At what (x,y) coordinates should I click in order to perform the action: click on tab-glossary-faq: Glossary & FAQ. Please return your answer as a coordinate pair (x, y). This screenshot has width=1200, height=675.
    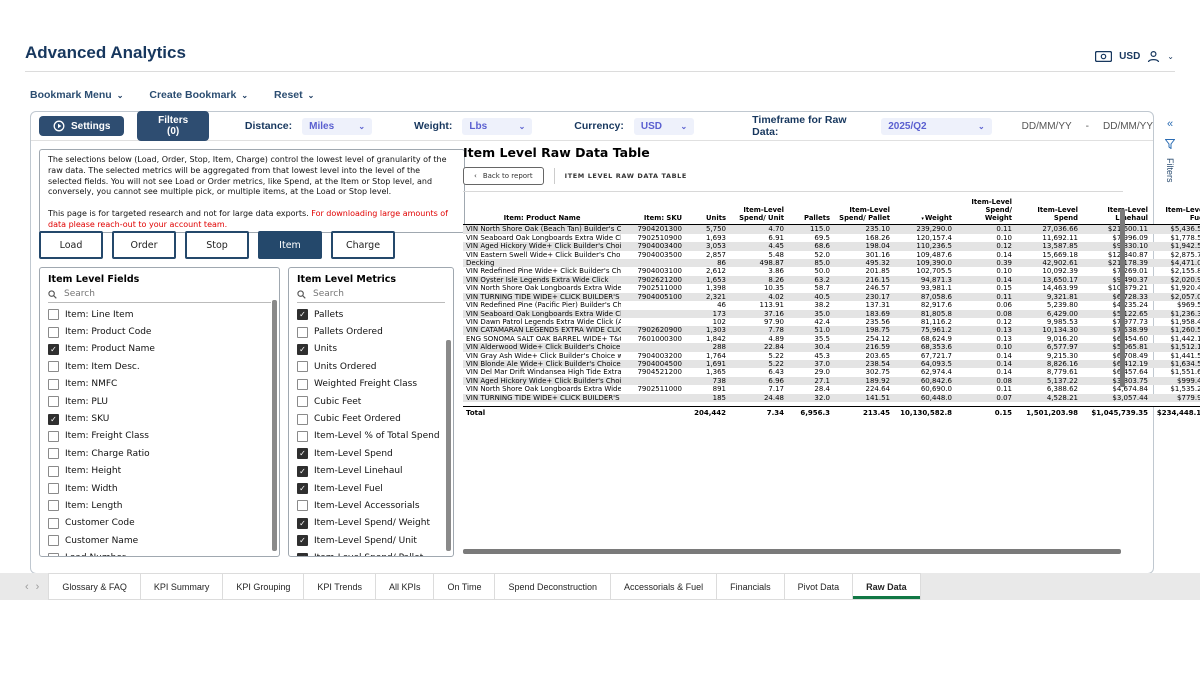
    Looking at the image, I should click on (94, 586).